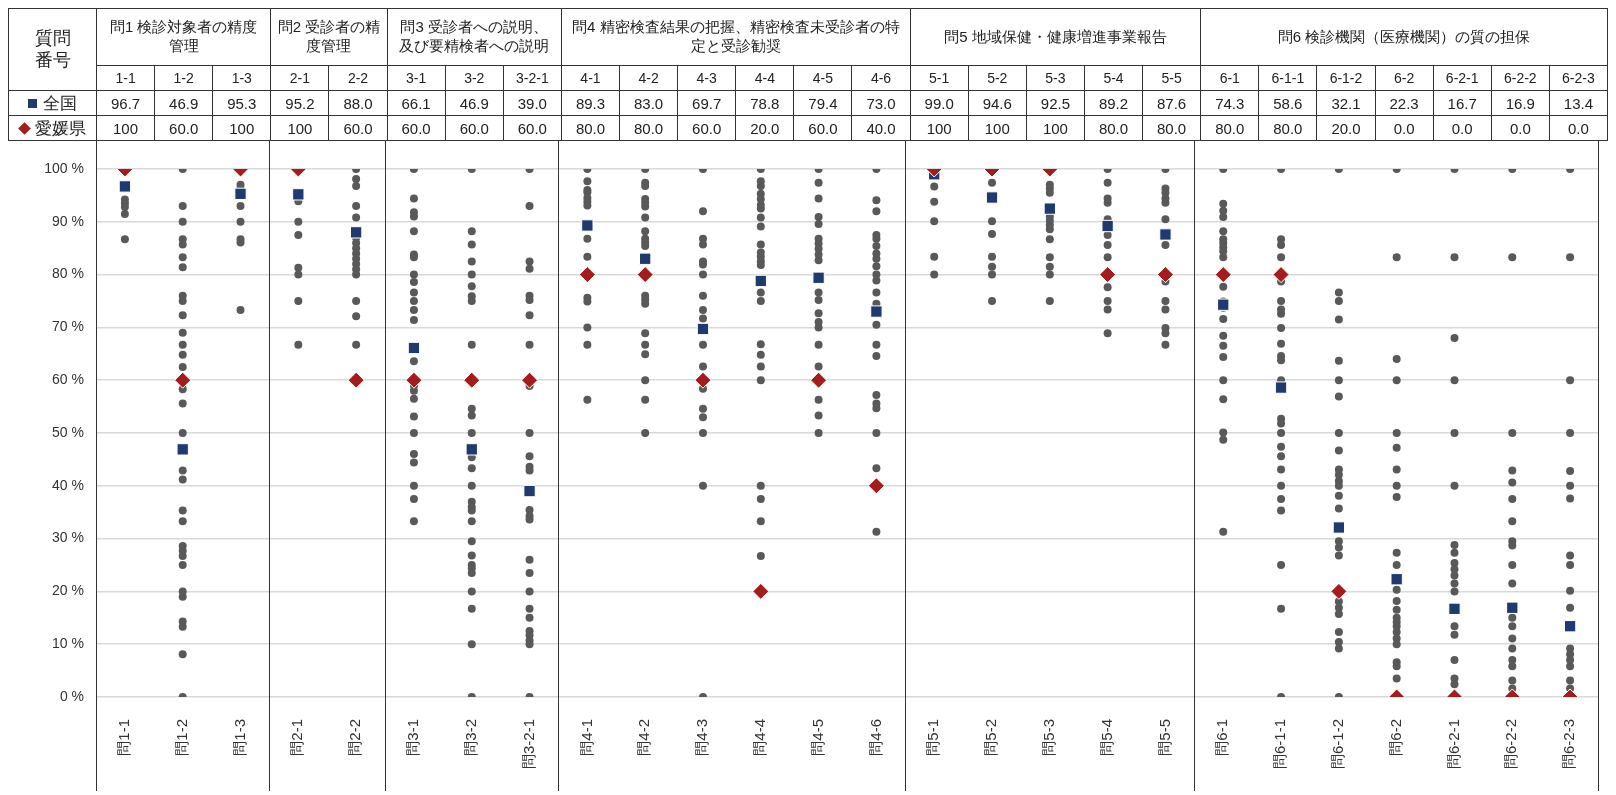 This screenshot has height=795, width=1616. Describe the element at coordinates (1569, 744) in the screenshot. I see `x-tick-label: 問6-2-3` at that location.